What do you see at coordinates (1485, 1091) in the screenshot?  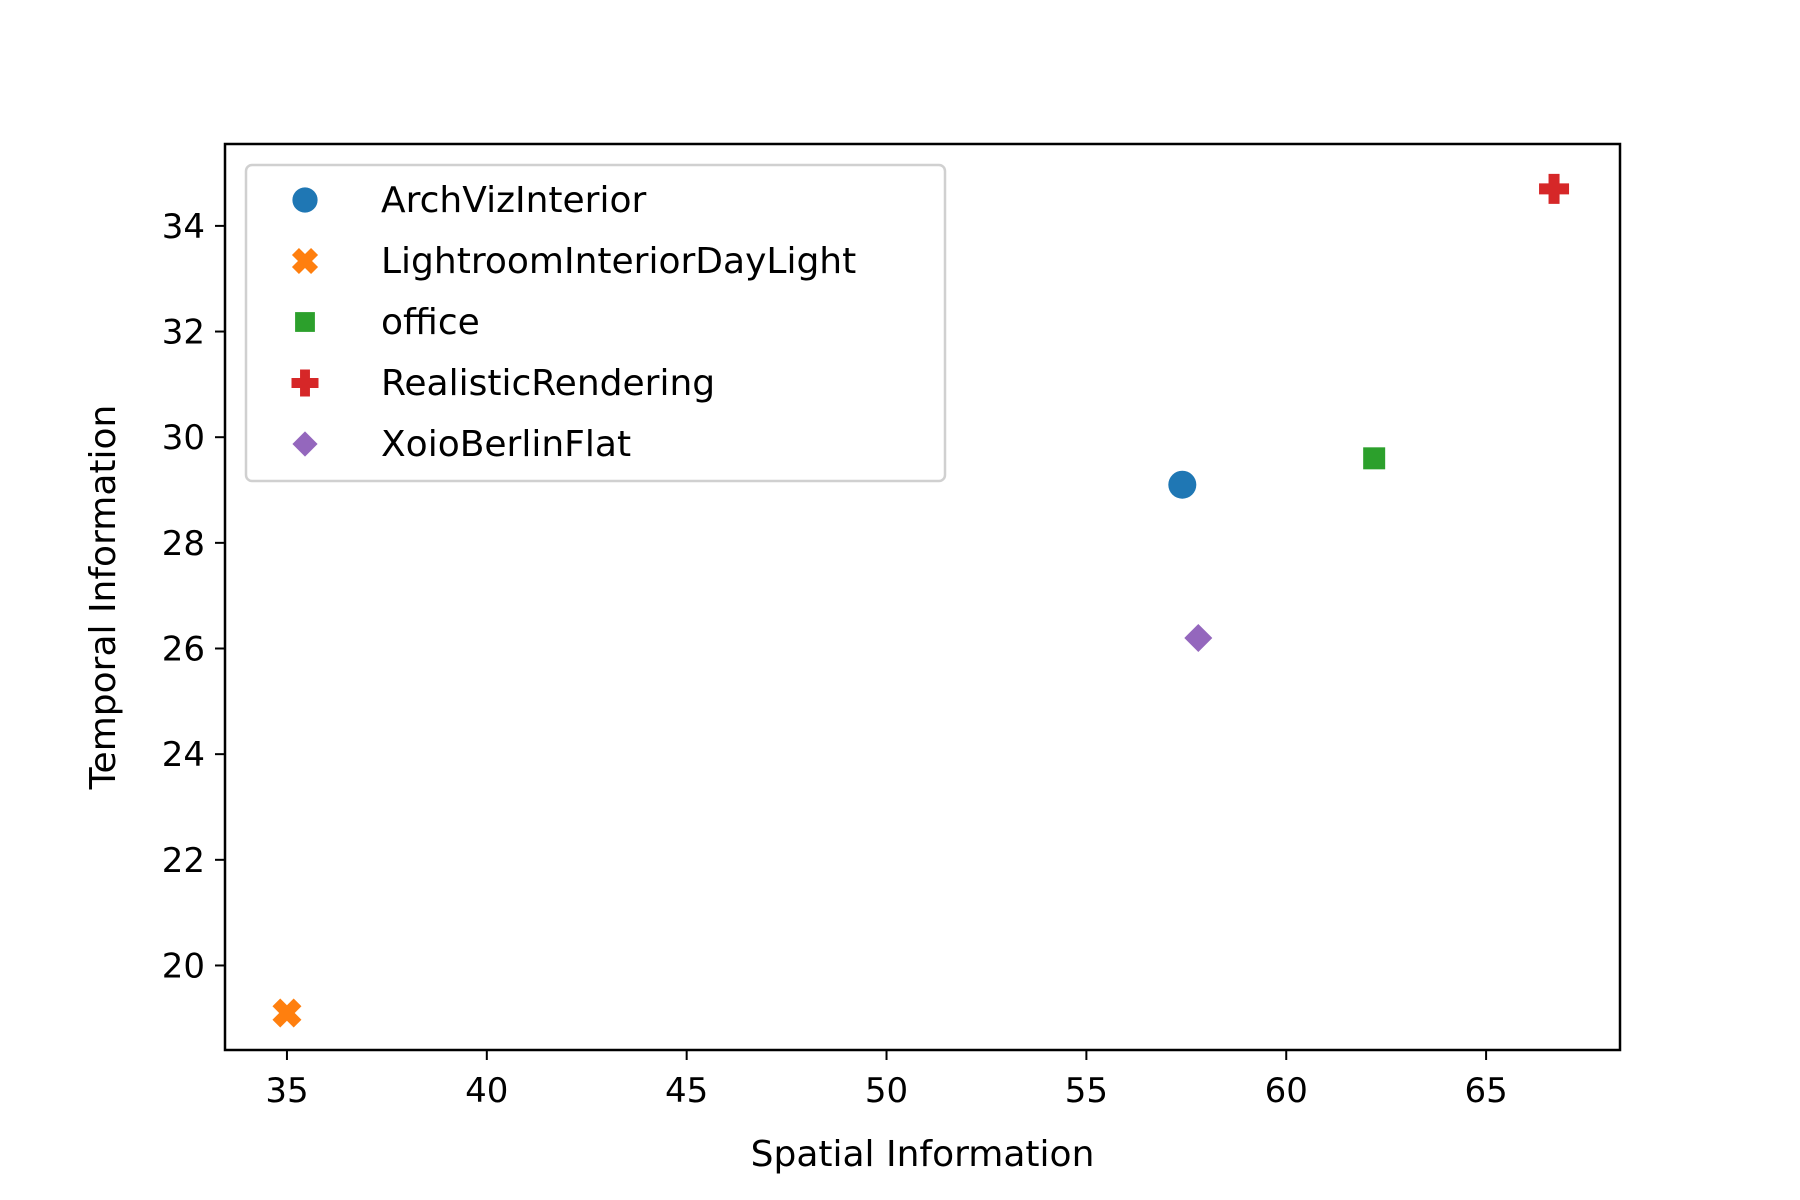 I see `x-tick-label: 65` at bounding box center [1485, 1091].